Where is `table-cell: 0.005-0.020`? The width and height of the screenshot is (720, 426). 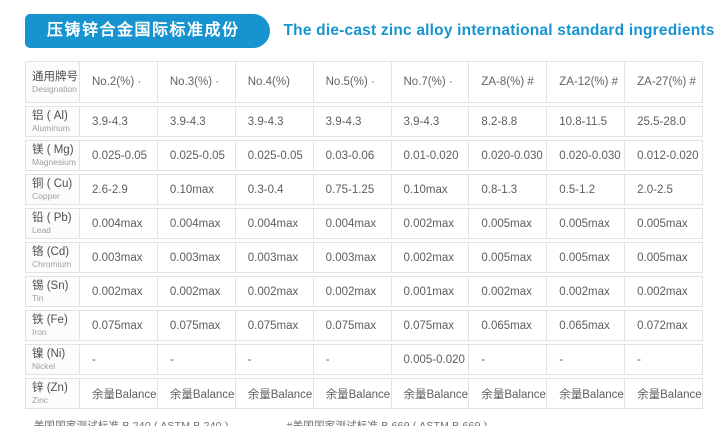 table-cell: 0.005-0.020 is located at coordinates (429, 359).